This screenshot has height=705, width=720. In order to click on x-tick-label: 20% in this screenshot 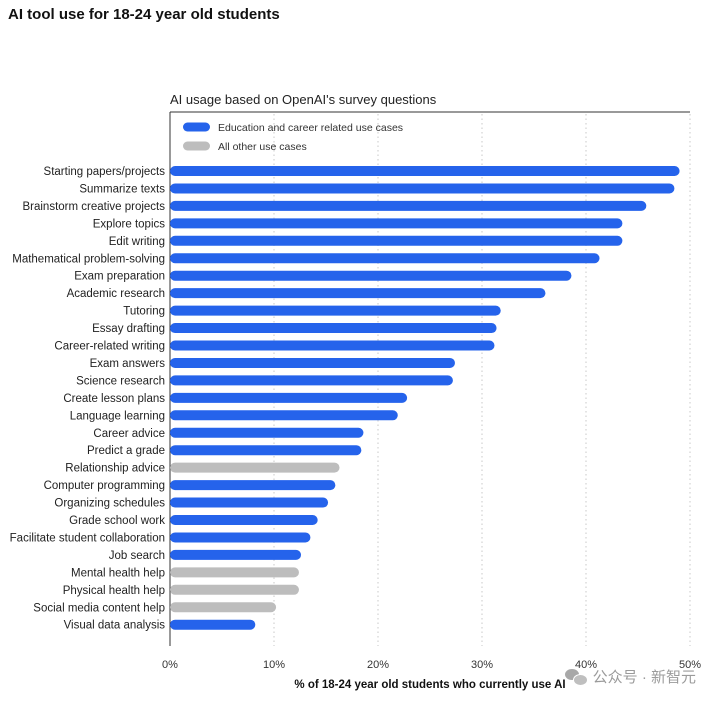, I will do `click(378, 665)`.